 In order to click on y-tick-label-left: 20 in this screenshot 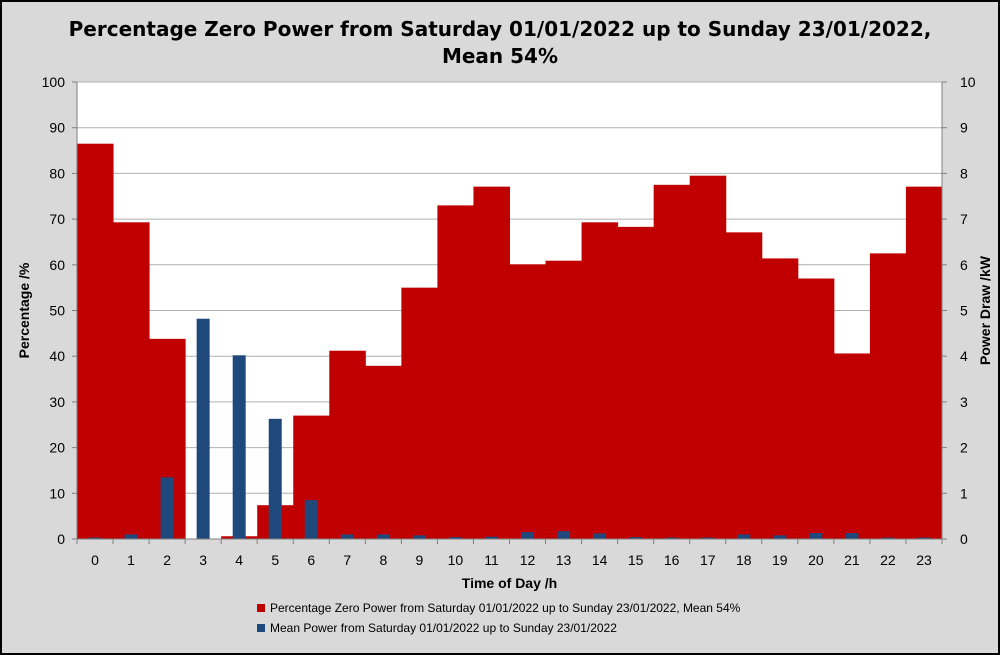, I will do `click(57, 448)`.